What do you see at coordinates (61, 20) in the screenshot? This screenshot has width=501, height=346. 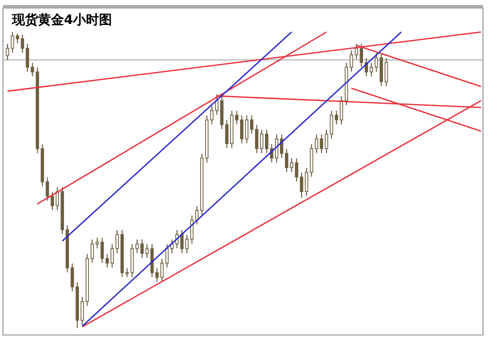 I see `chart-title: 现货黄金4小时图` at bounding box center [61, 20].